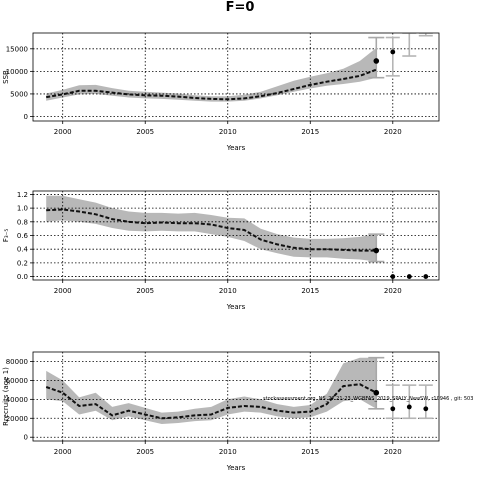  I want to click on y-tick-label: 0.0, so click(22, 277).